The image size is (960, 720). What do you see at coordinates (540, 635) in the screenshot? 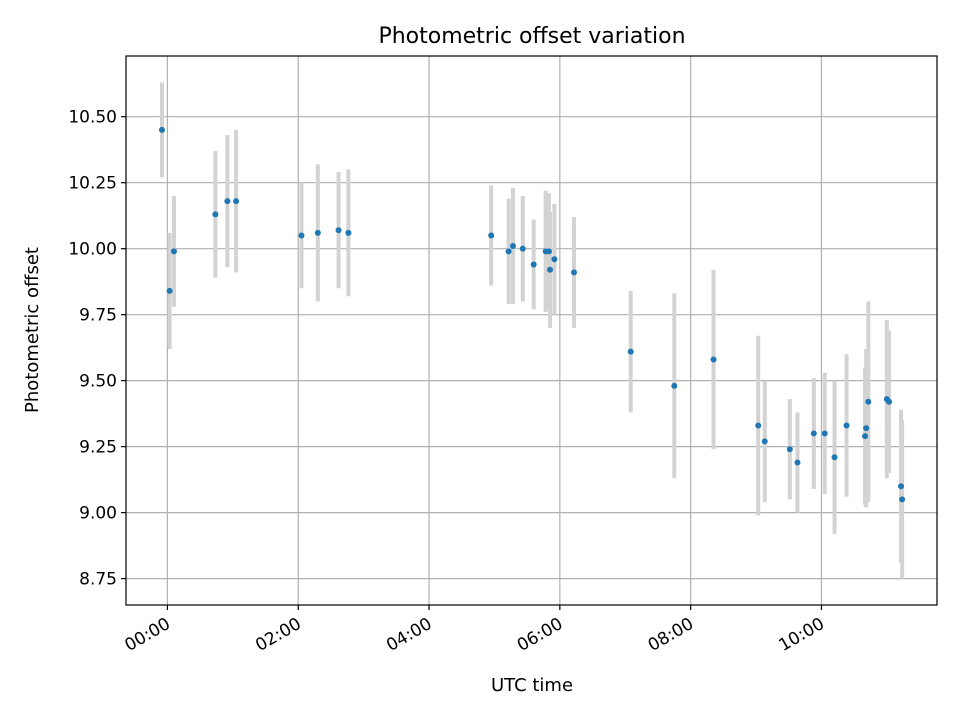
I see `x-tick-label: 06:00` at bounding box center [540, 635].